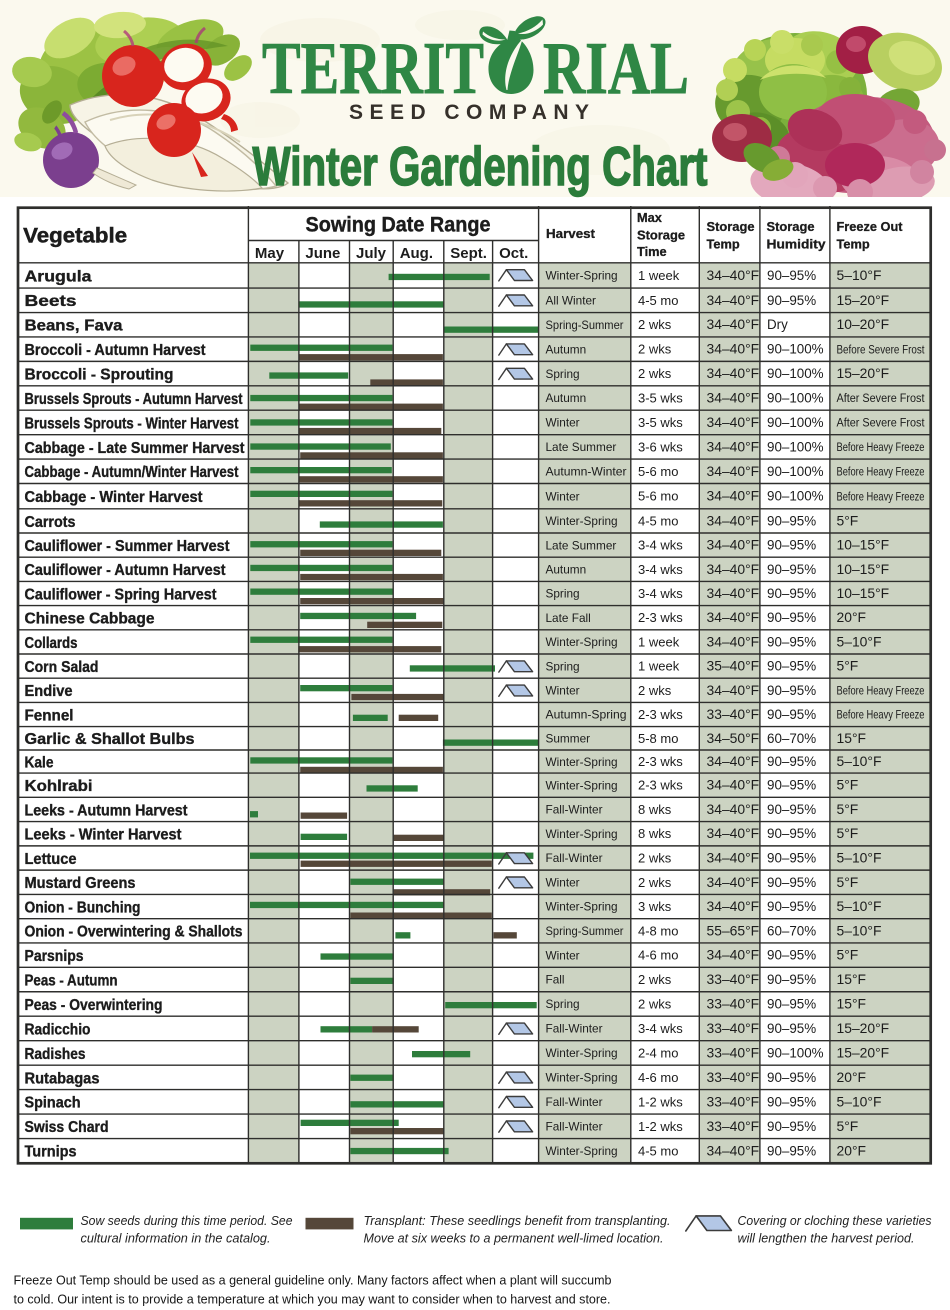 This screenshot has width=950, height=1310. I want to click on svg-text: Cabbage - Winter Harvest, so click(114, 497).